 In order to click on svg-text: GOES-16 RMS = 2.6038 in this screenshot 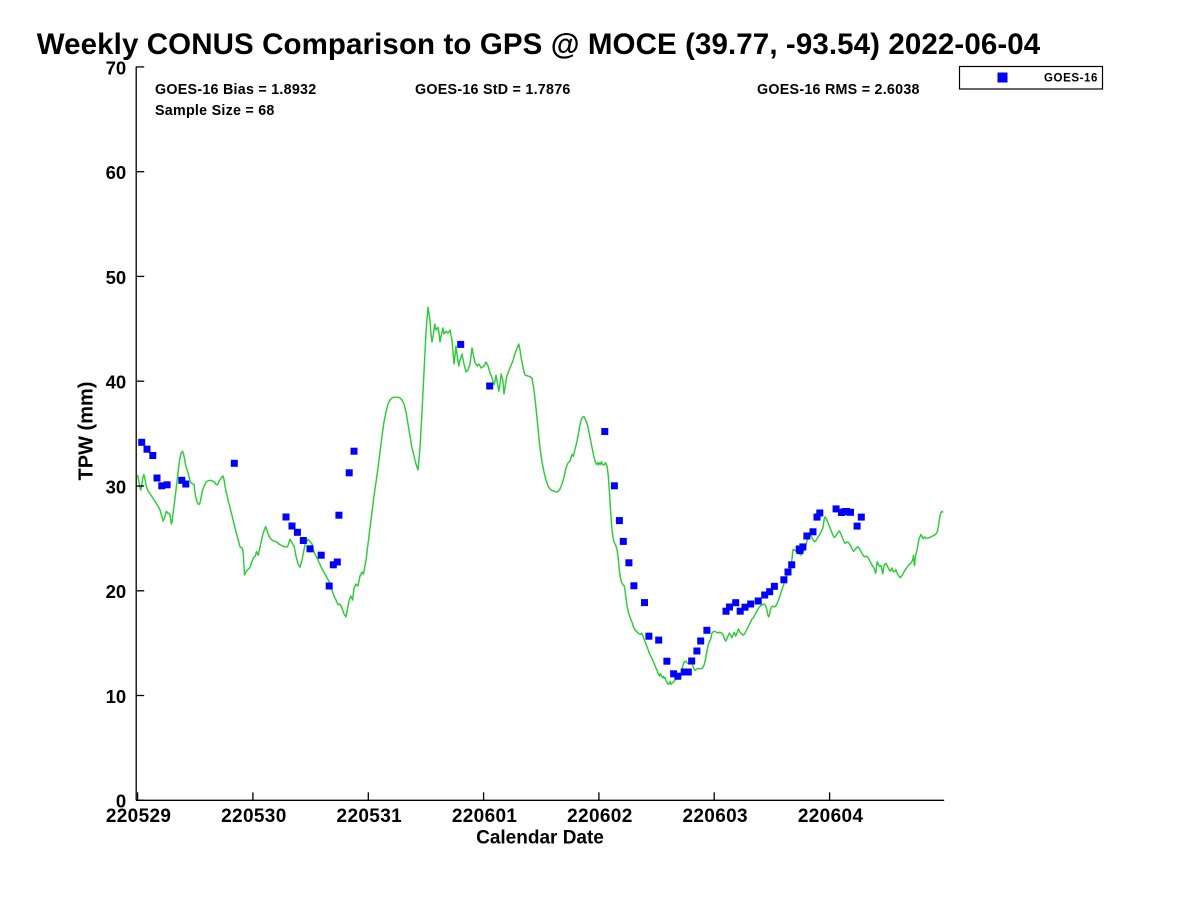, I will do `click(838, 90)`.